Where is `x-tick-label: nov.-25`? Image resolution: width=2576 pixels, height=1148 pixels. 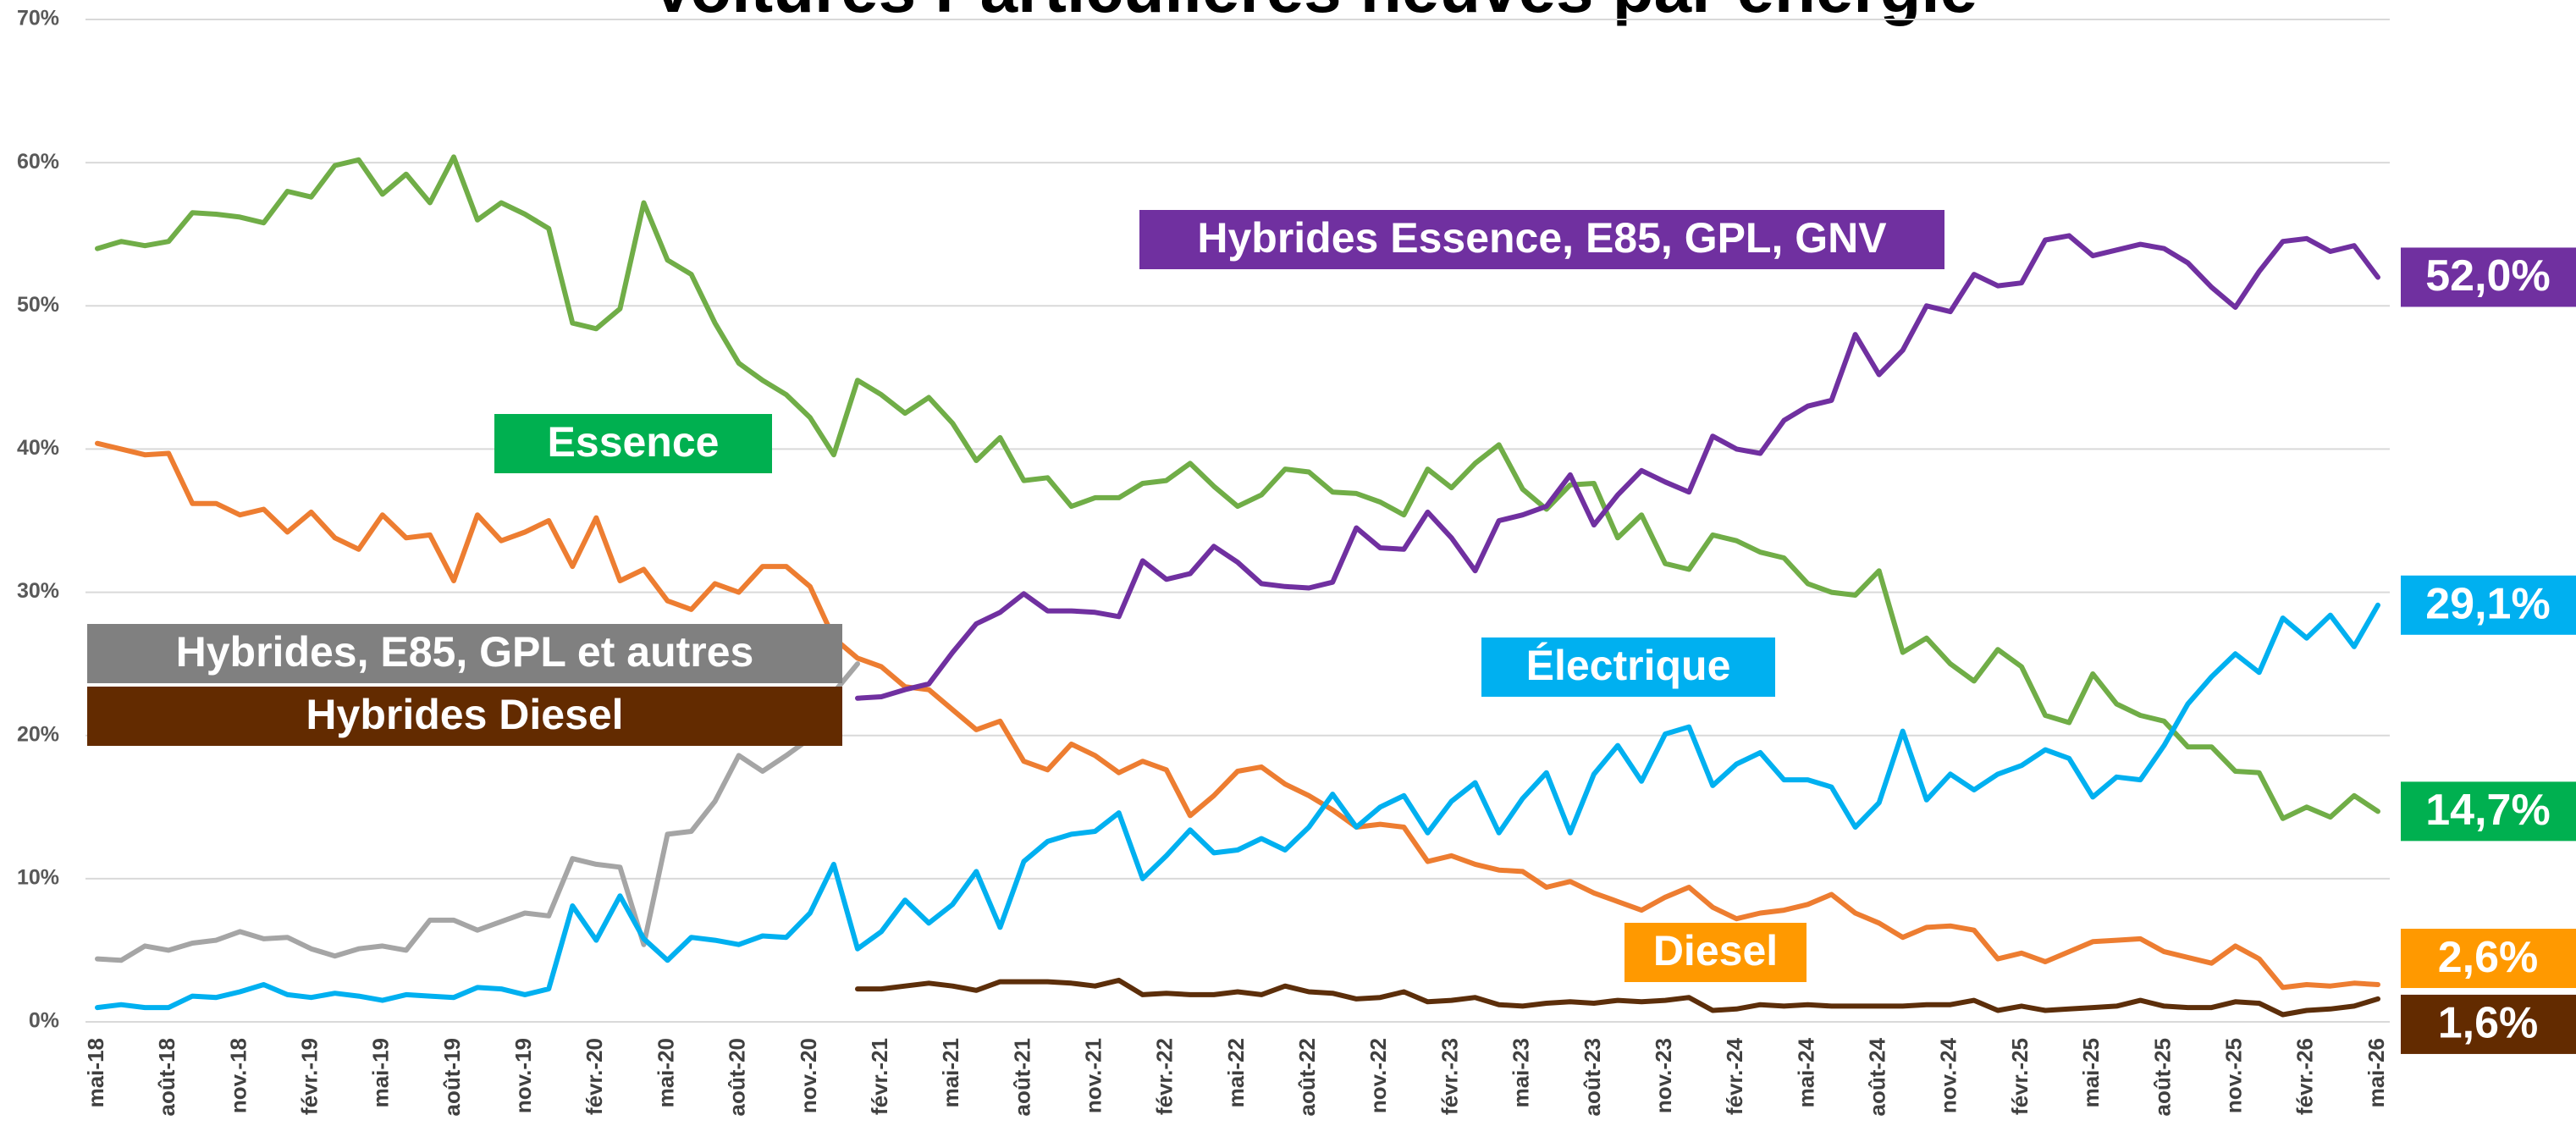 x-tick-label: nov.-25 is located at coordinates (2233, 1075).